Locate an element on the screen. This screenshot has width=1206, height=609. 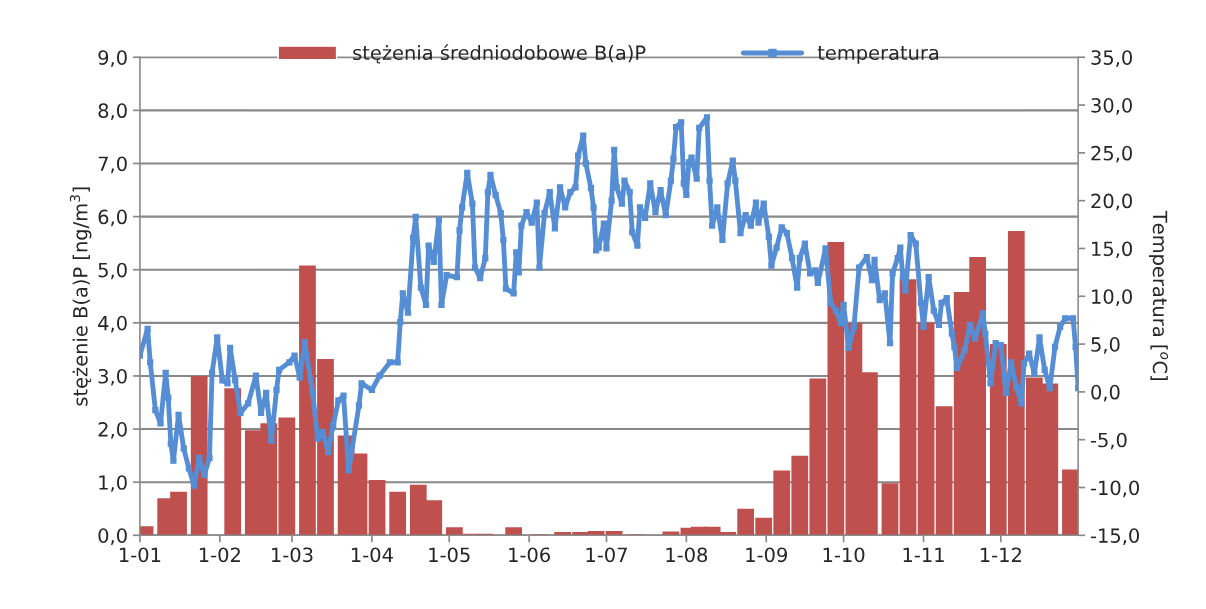
y2-axis-title: Temperatura [$^{o}$C] is located at coordinates (1158, 295).